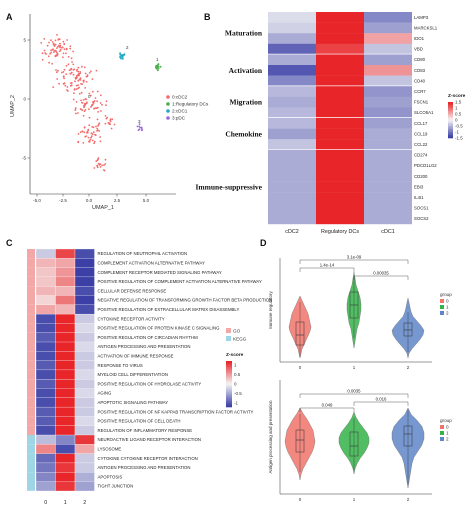 This screenshot has width=474, height=511. I want to click on column-label: cDC1, so click(387, 232).